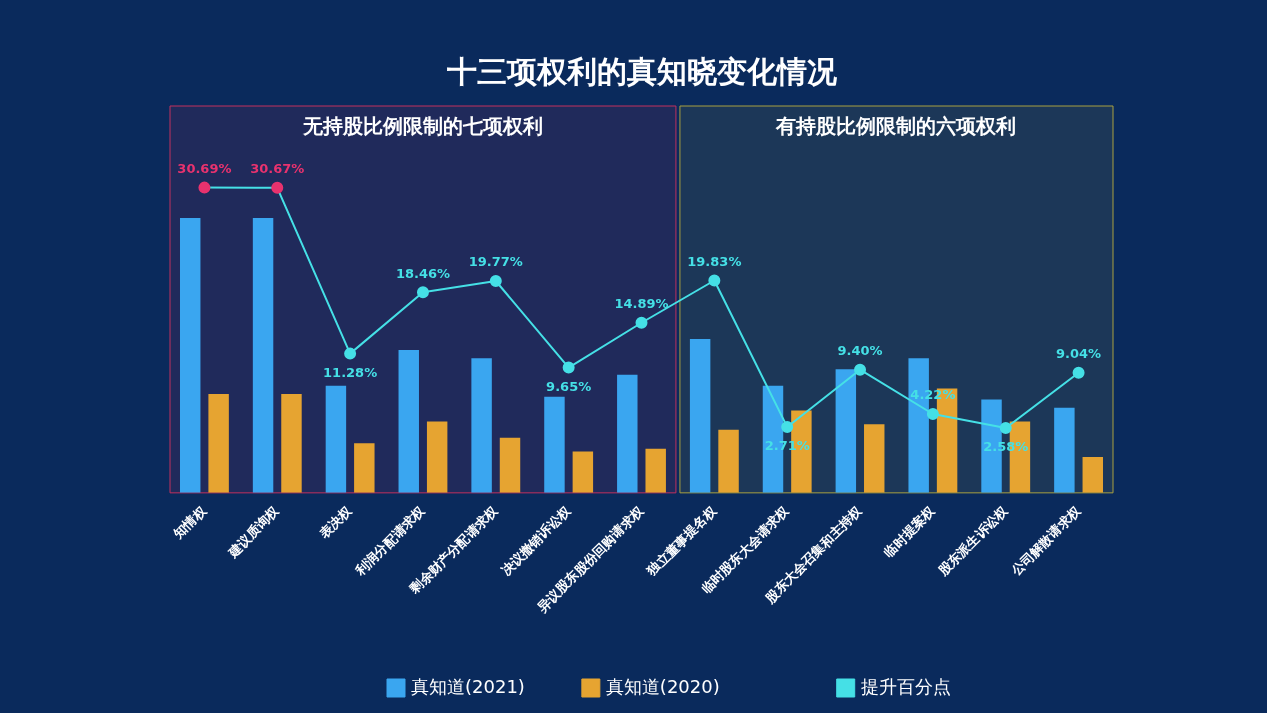 This screenshot has height=713, width=1267. What do you see at coordinates (933, 395) in the screenshot?
I see `data-label: 4.22%` at bounding box center [933, 395].